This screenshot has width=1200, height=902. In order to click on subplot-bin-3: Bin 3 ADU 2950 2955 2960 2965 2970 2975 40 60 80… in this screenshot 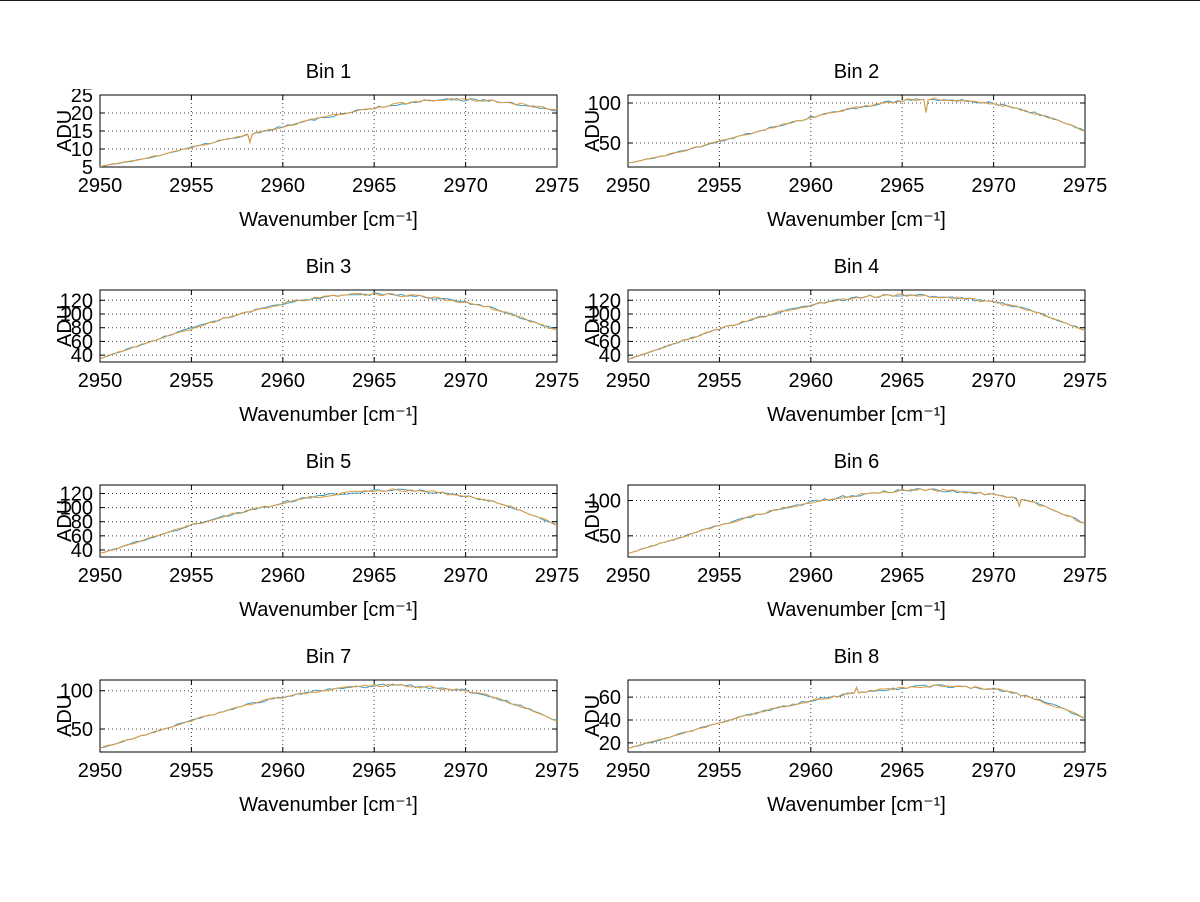, I will do `click(300, 351)`.